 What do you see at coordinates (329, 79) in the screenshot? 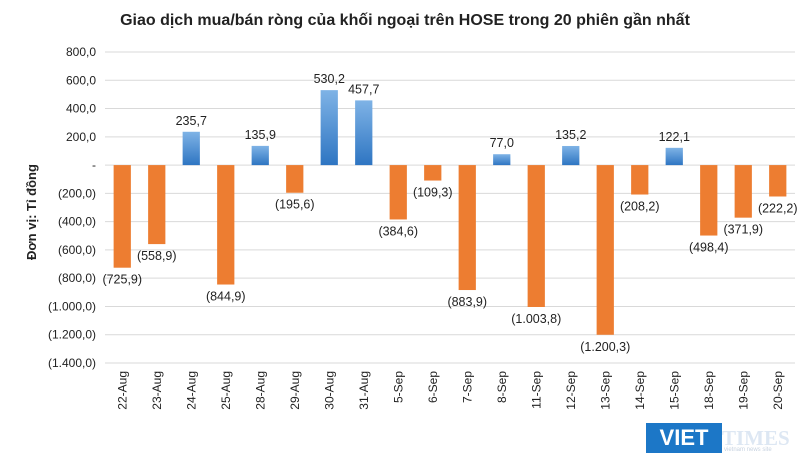
I see `data-label: 530,2` at bounding box center [329, 79].